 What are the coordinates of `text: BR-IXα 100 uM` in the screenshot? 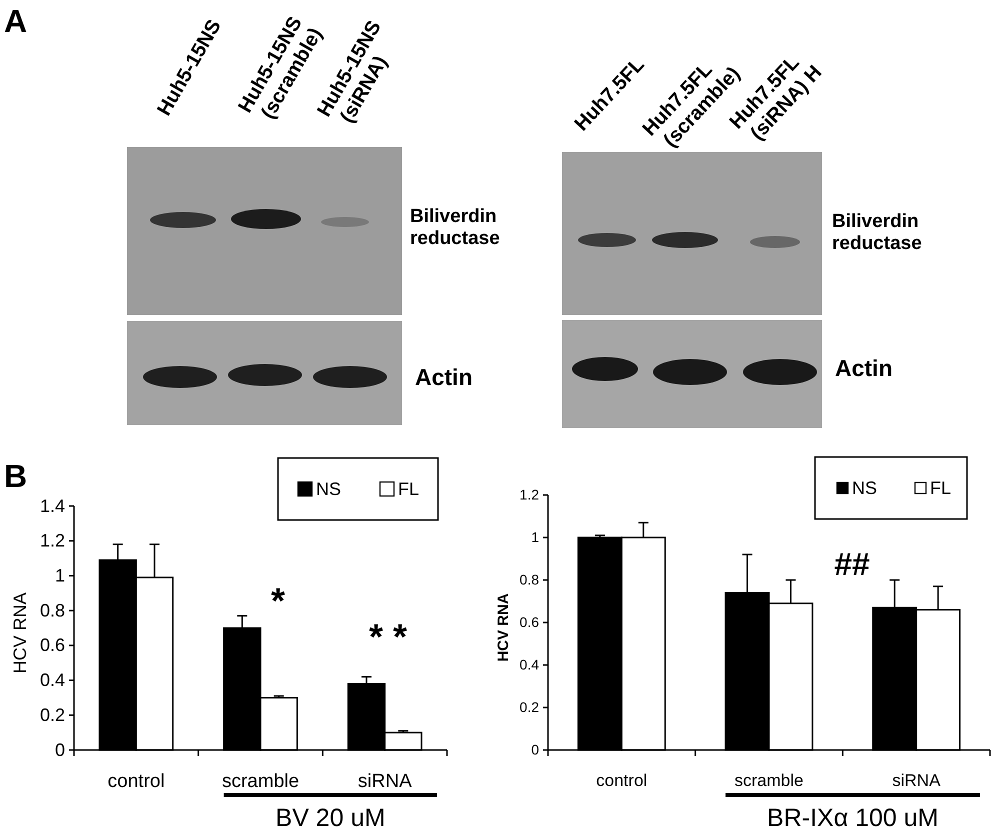 It's located at (853, 817).